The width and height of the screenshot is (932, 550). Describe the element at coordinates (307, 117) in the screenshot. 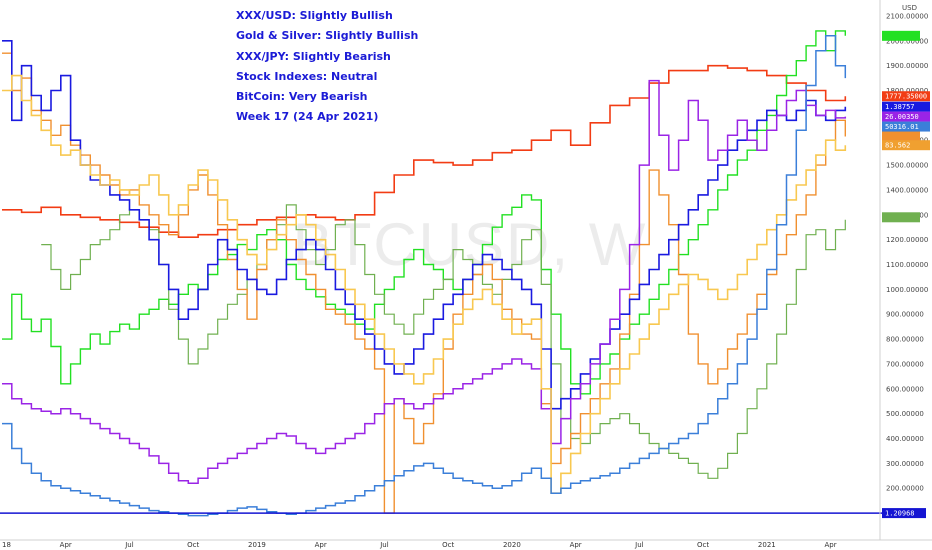

I see `annotation-week: Week 17 (24 Apr 2021)` at that location.